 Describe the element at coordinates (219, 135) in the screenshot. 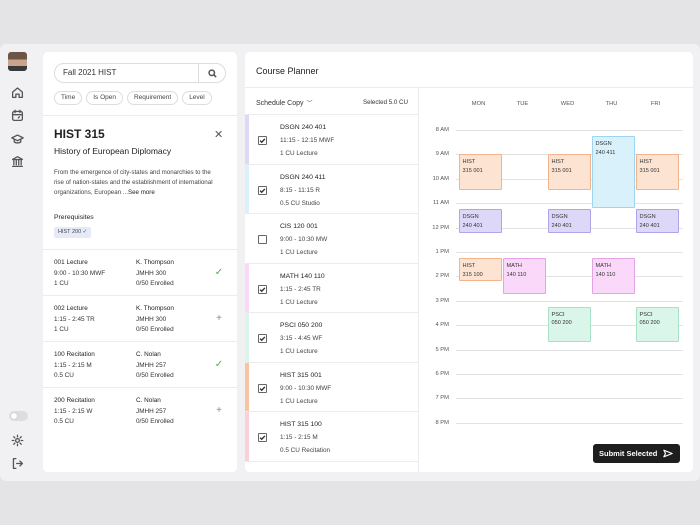

I see `close-icon: ✕` at that location.